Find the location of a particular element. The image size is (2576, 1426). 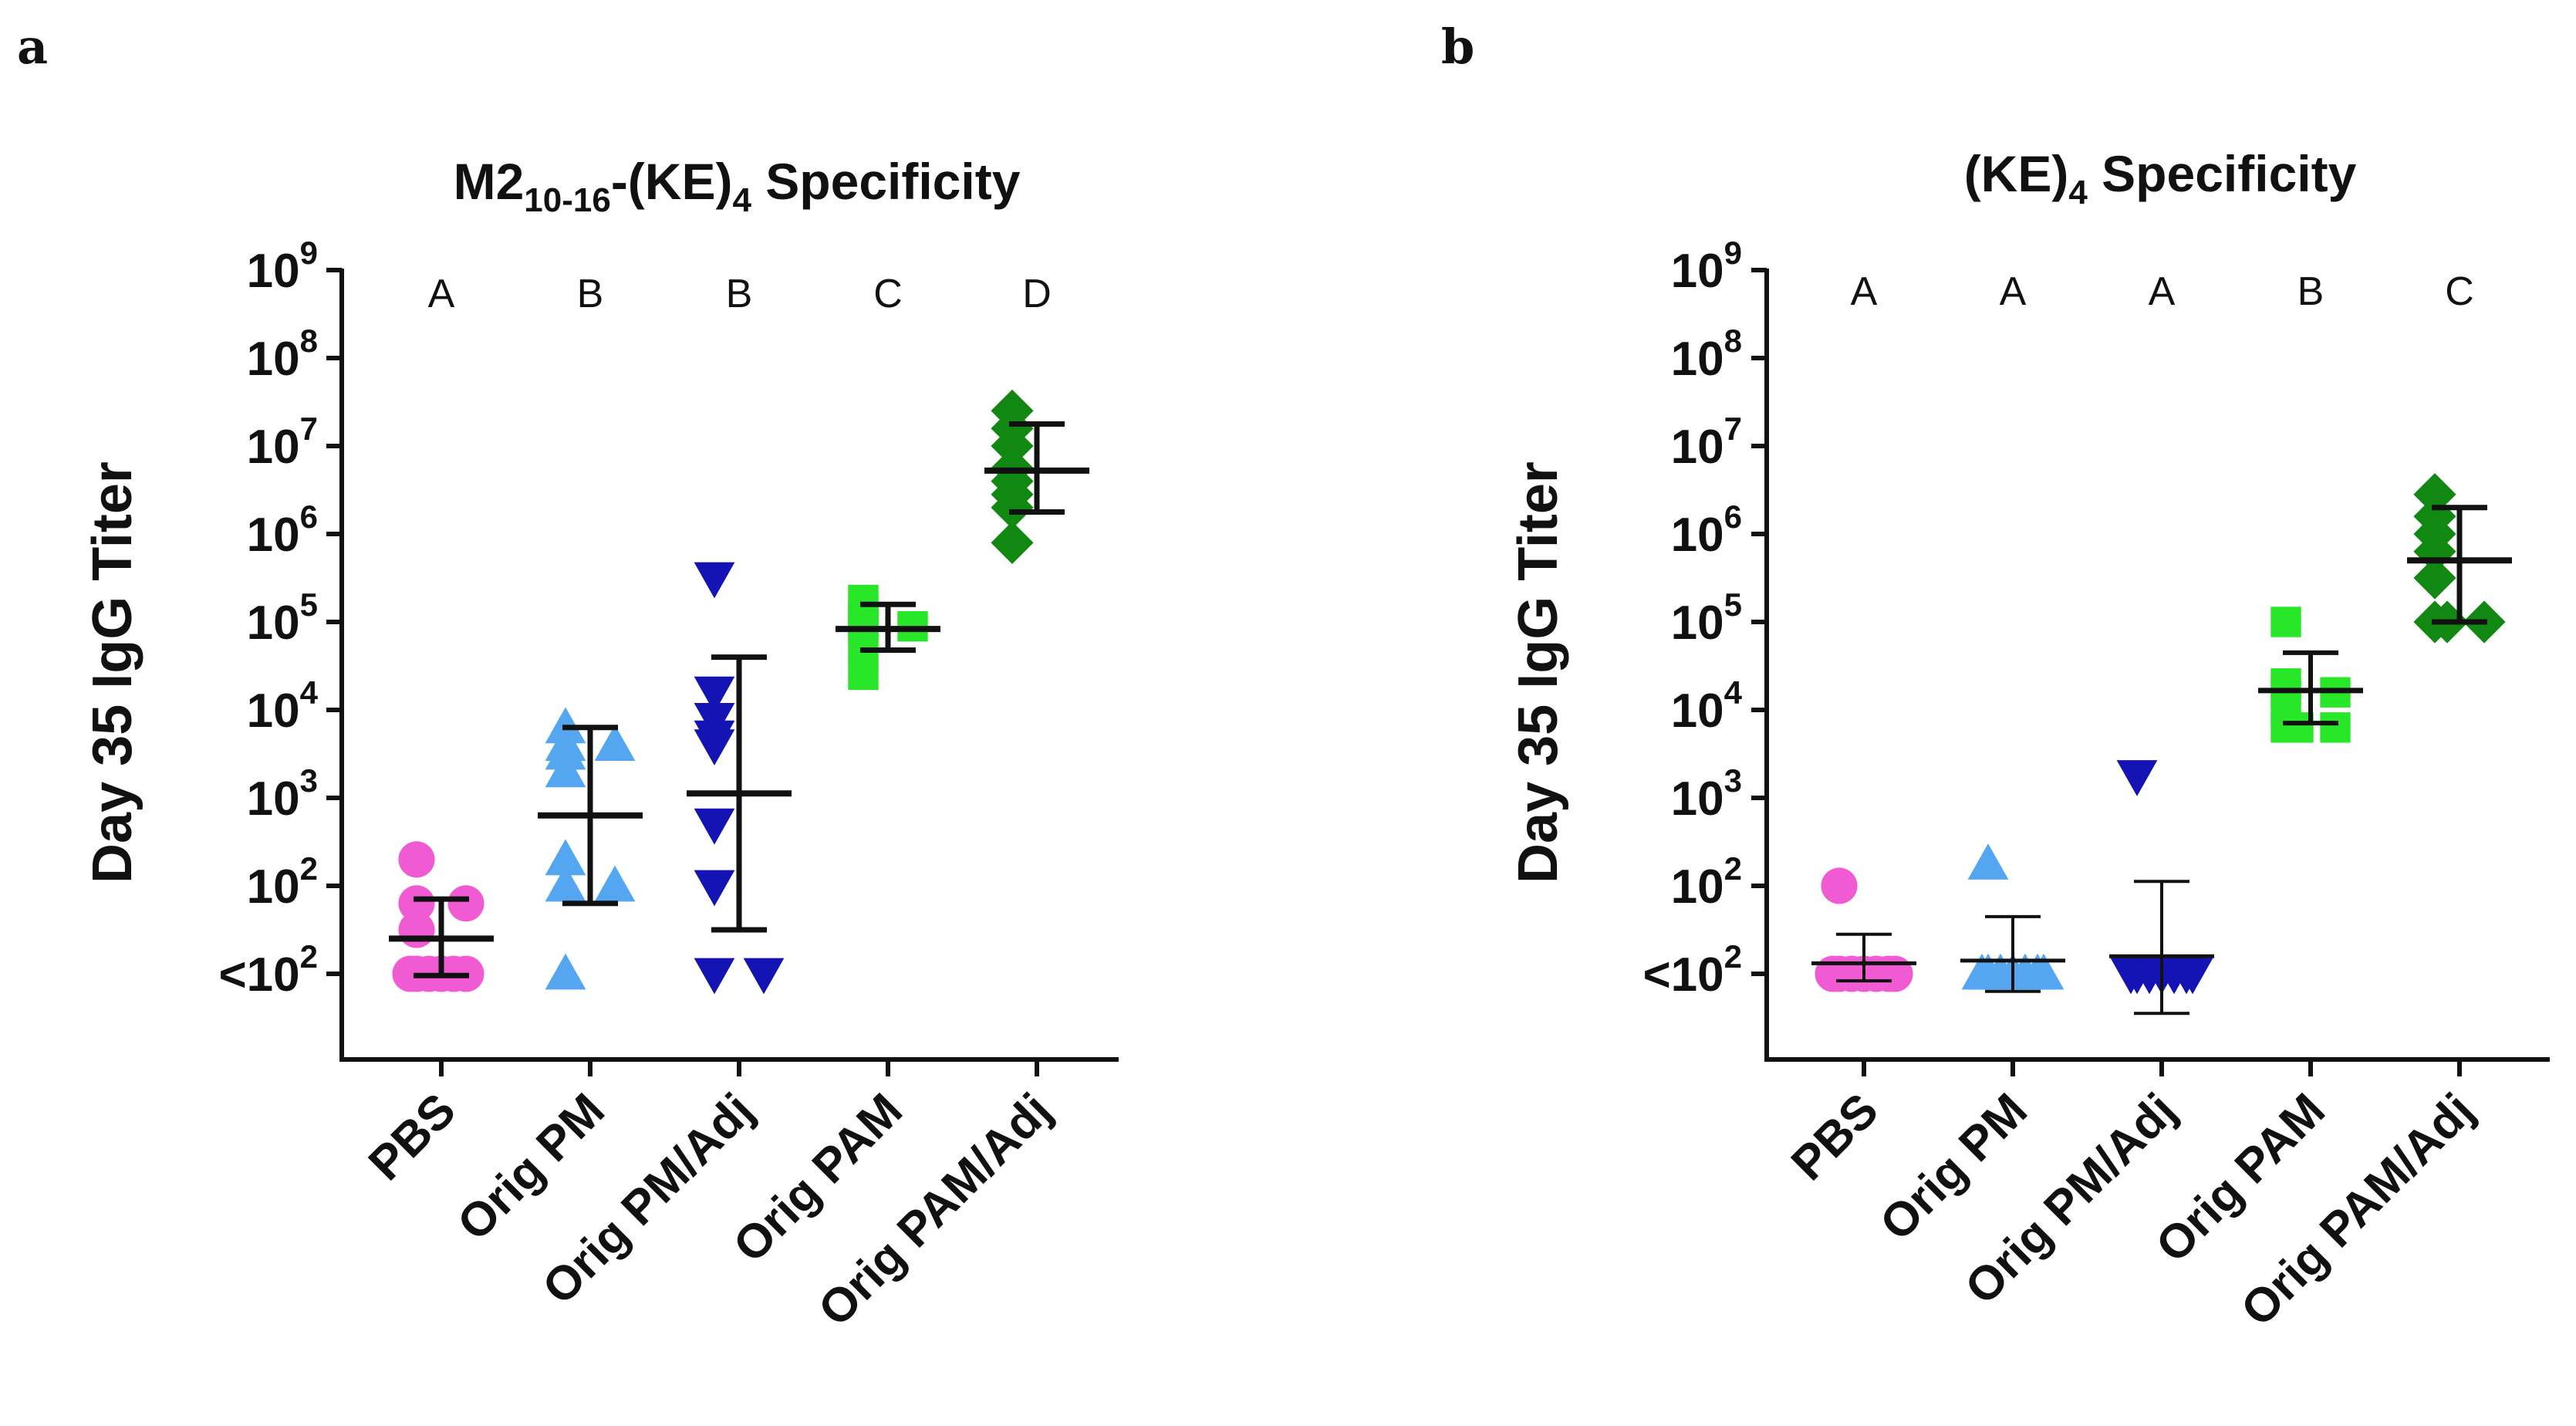

title-middle: -(KE) is located at coordinates (672, 181).